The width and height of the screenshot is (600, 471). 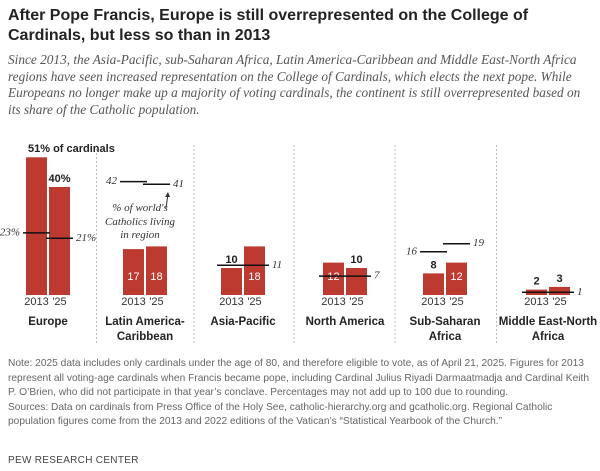 I want to click on share-label: 42, so click(x=112, y=181).